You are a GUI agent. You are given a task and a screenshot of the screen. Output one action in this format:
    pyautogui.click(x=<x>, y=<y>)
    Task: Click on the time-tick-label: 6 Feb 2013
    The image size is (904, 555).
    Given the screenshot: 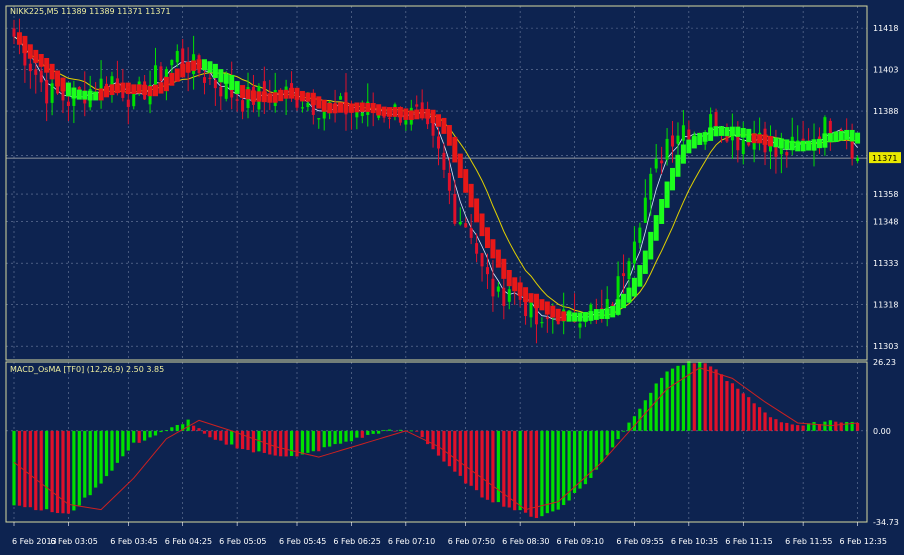 What is the action you would take?
    pyautogui.click(x=34, y=541)
    